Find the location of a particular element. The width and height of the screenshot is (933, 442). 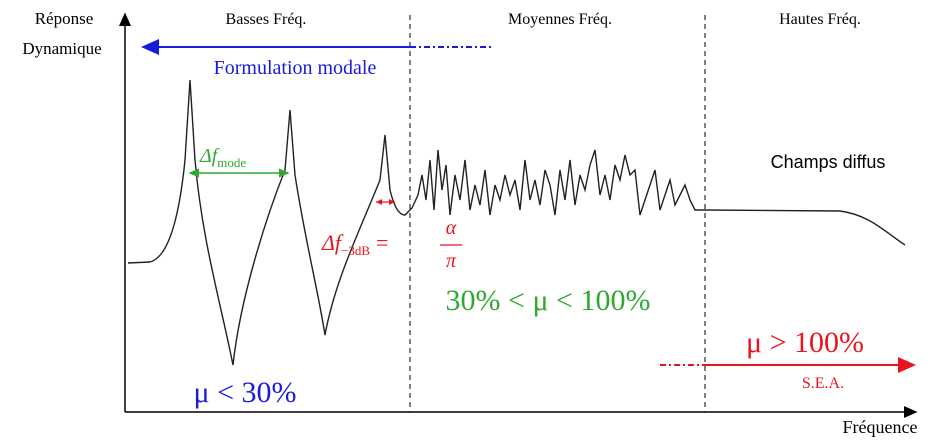

overlap-high: μ > 100% is located at coordinates (805, 342).